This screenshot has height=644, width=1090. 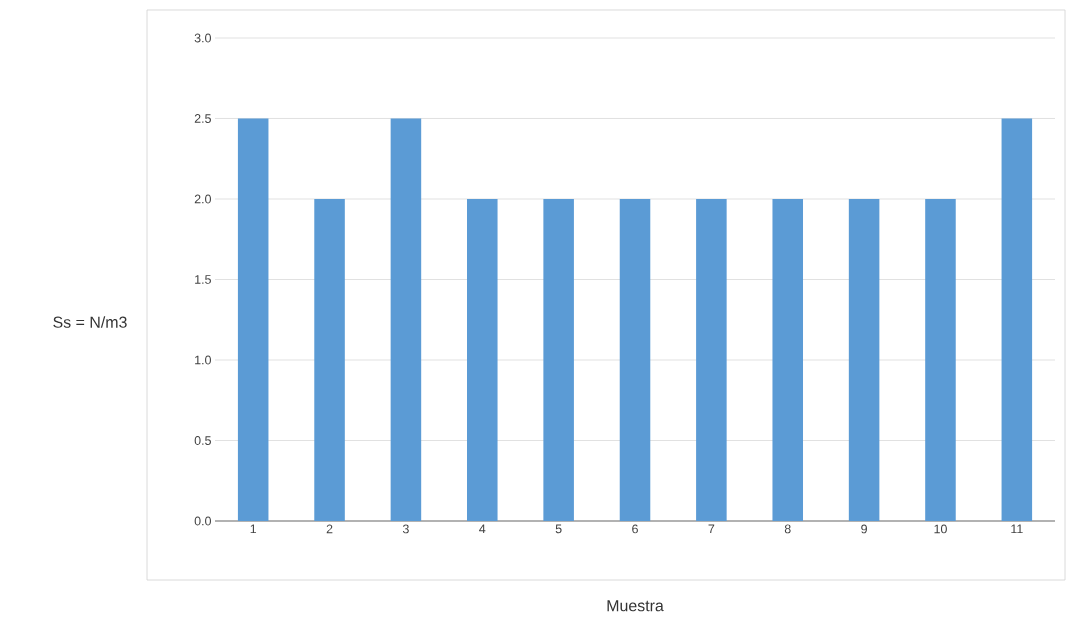 I want to click on y-tick-label: 0.5, so click(x=202, y=440).